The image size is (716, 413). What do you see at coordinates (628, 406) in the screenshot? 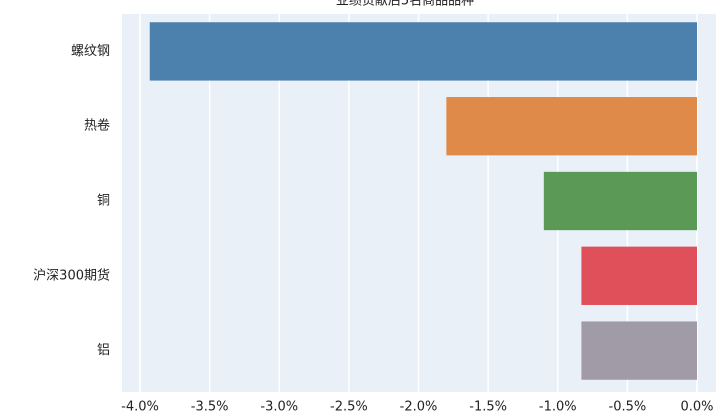
I see `x-tick-label: -0.5%` at bounding box center [628, 406].